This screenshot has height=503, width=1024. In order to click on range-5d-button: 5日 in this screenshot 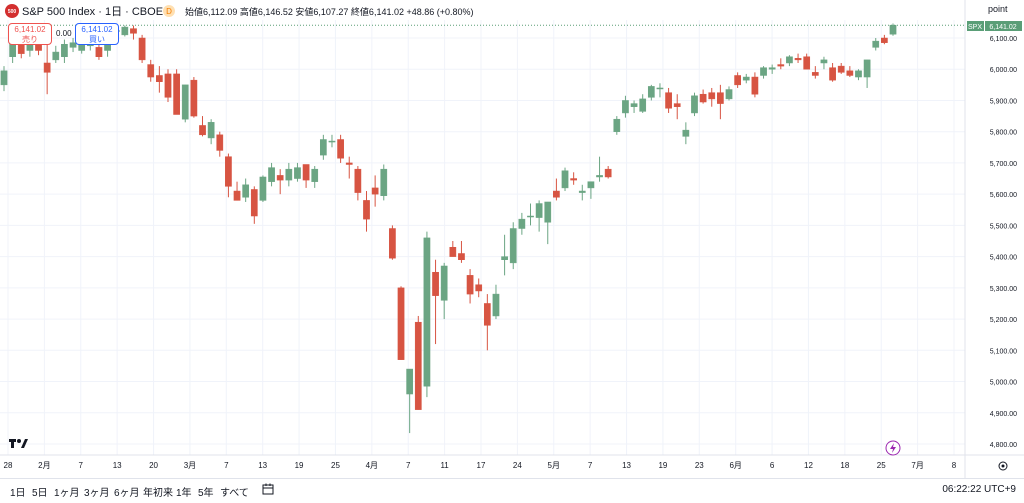, I will do `click(40, 493)`.